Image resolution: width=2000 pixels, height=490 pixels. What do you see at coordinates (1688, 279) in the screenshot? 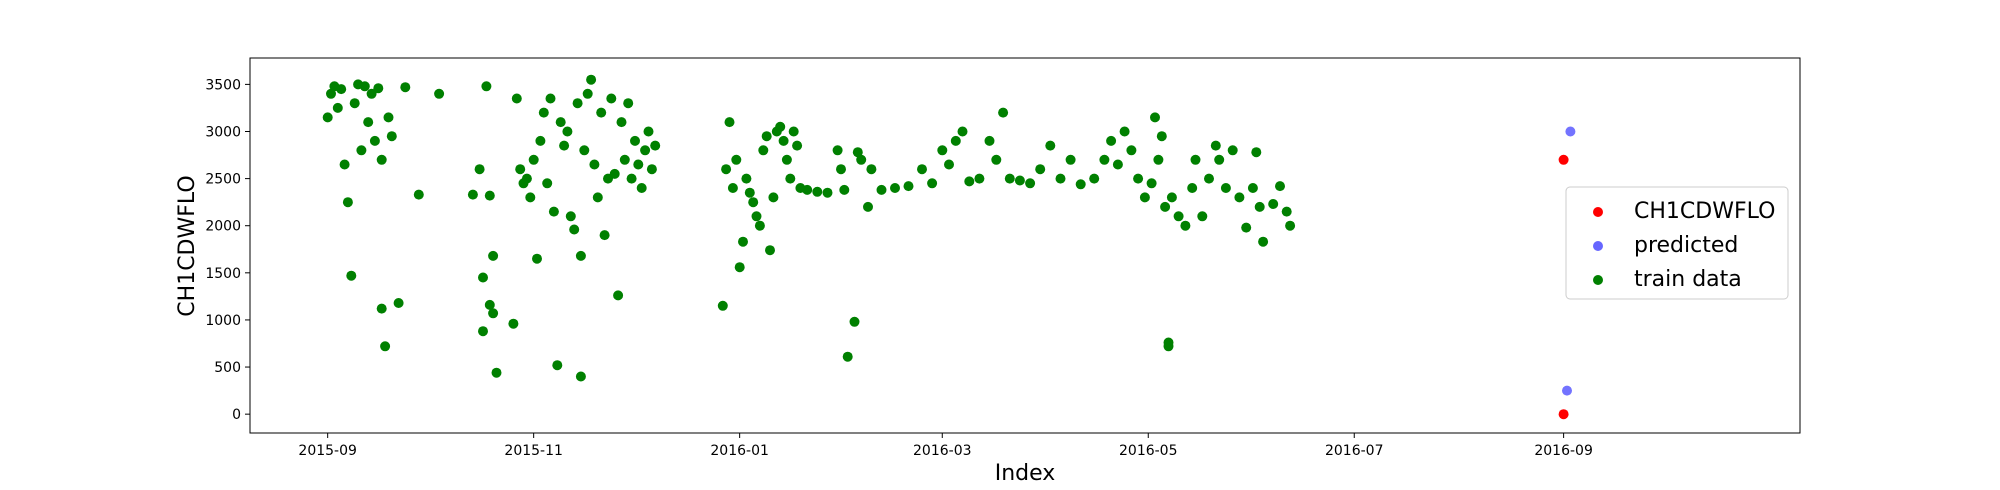
I see `legend-label-train-data: train data` at bounding box center [1688, 279].